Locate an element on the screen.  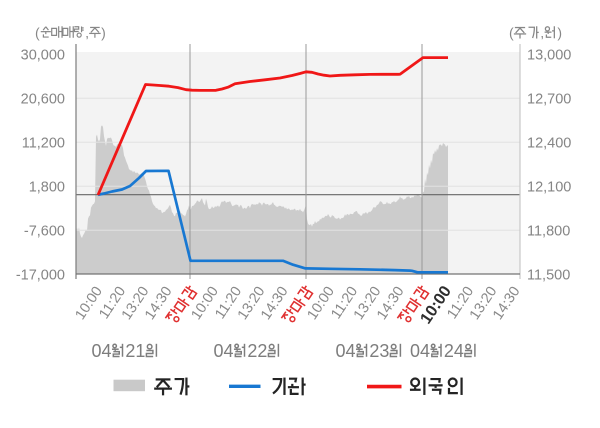
svg-text: -7,600 is located at coordinates (44, 231).